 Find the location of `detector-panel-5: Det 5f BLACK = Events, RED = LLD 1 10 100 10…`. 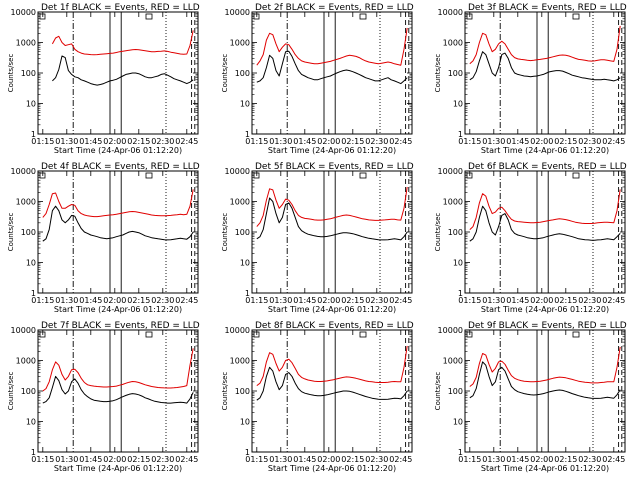

detector-panel-5: Det 5f BLACK = Events, RED = LLD 1 10 100 10… is located at coordinates (317, 238).